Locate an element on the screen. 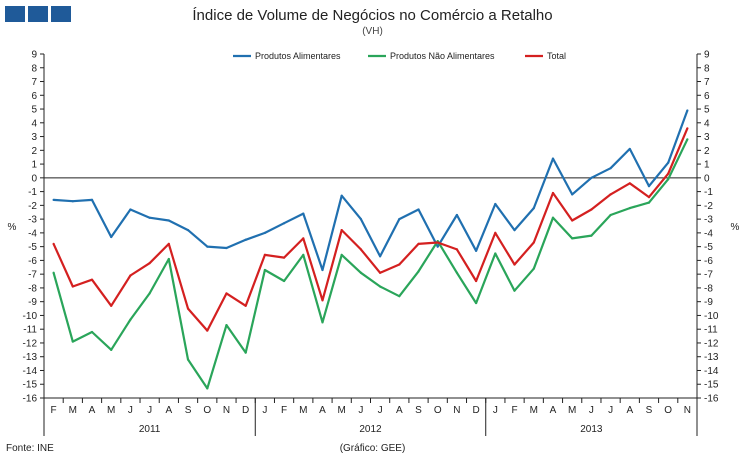  y-tick-label-right: 3 is located at coordinates (707, 137).